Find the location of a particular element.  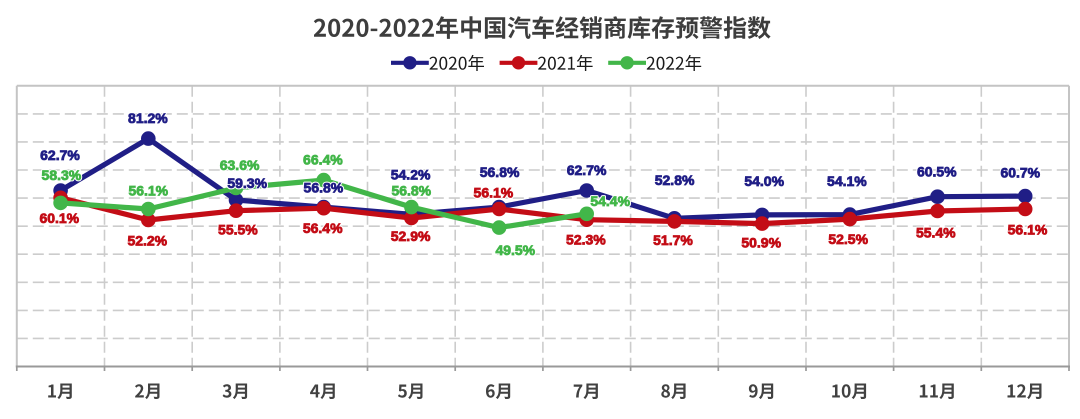

svg-text: 66.4% is located at coordinates (323, 159).